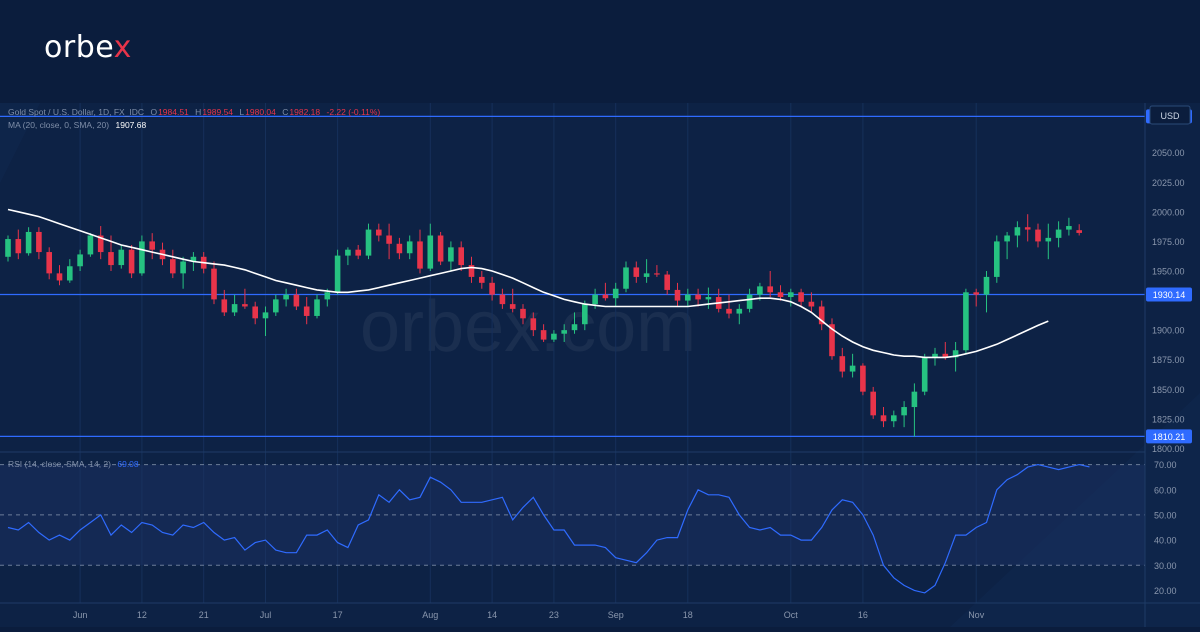 The width and height of the screenshot is (1200, 632). Describe the element at coordinates (59, 464) in the screenshot. I see `rsi-label: RSI (14, close, SMA, 14, 2)` at that location.